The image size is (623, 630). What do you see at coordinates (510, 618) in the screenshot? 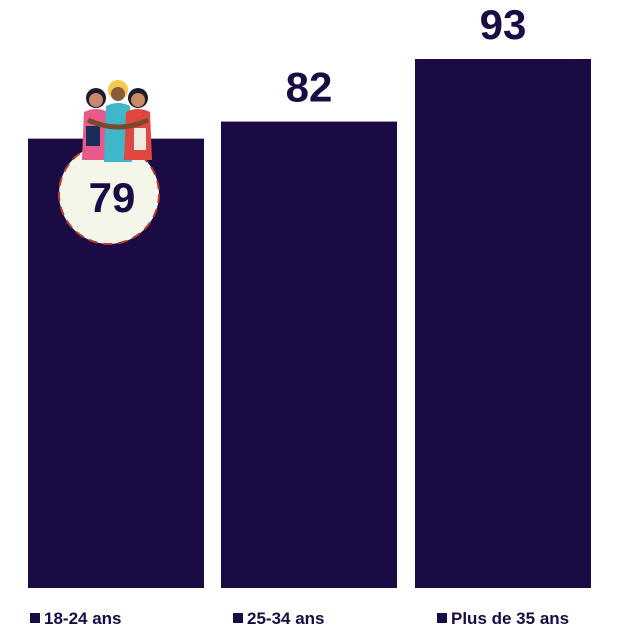
I see `legend-label-3: Plus de 35 ans` at bounding box center [510, 618].